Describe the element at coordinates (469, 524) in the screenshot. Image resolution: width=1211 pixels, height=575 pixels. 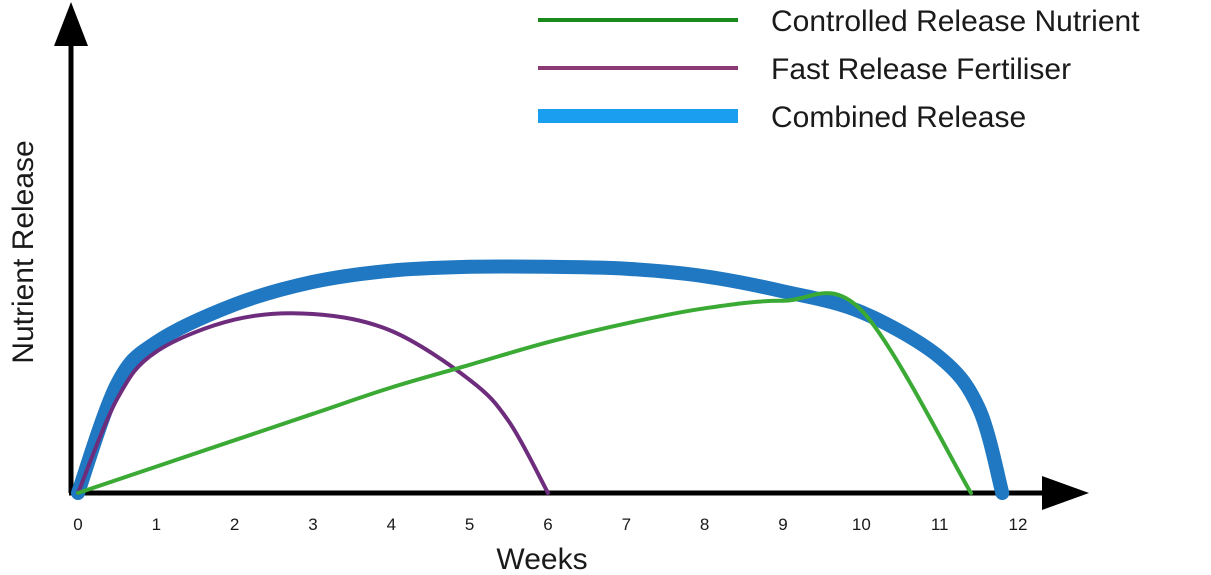
I see `x-tick-label-5: 5` at that location.